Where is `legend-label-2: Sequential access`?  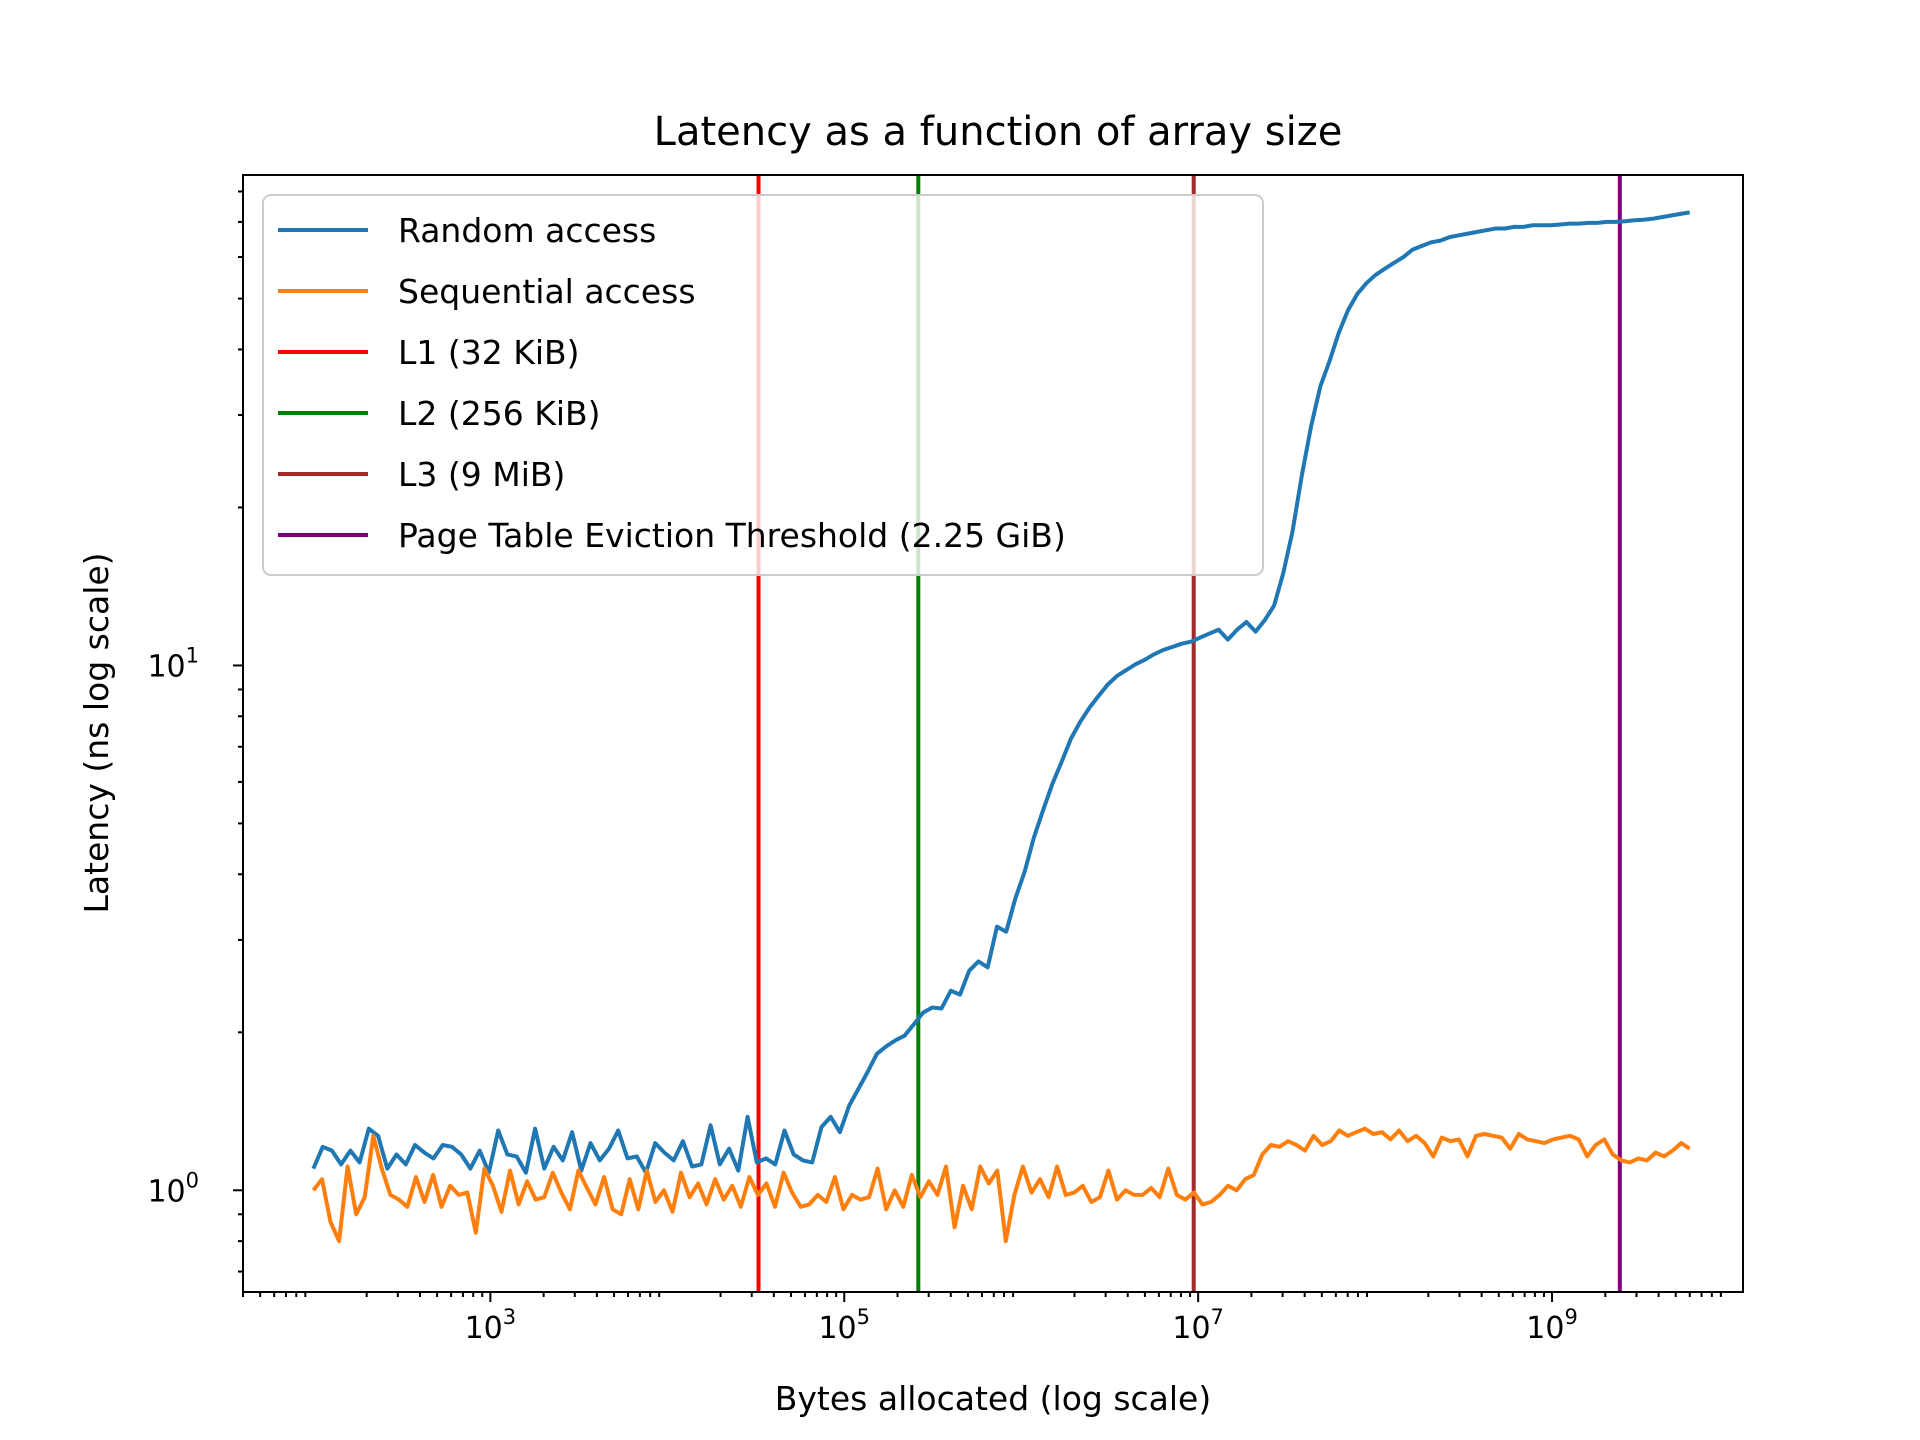 legend-label-2: Sequential access is located at coordinates (547, 291).